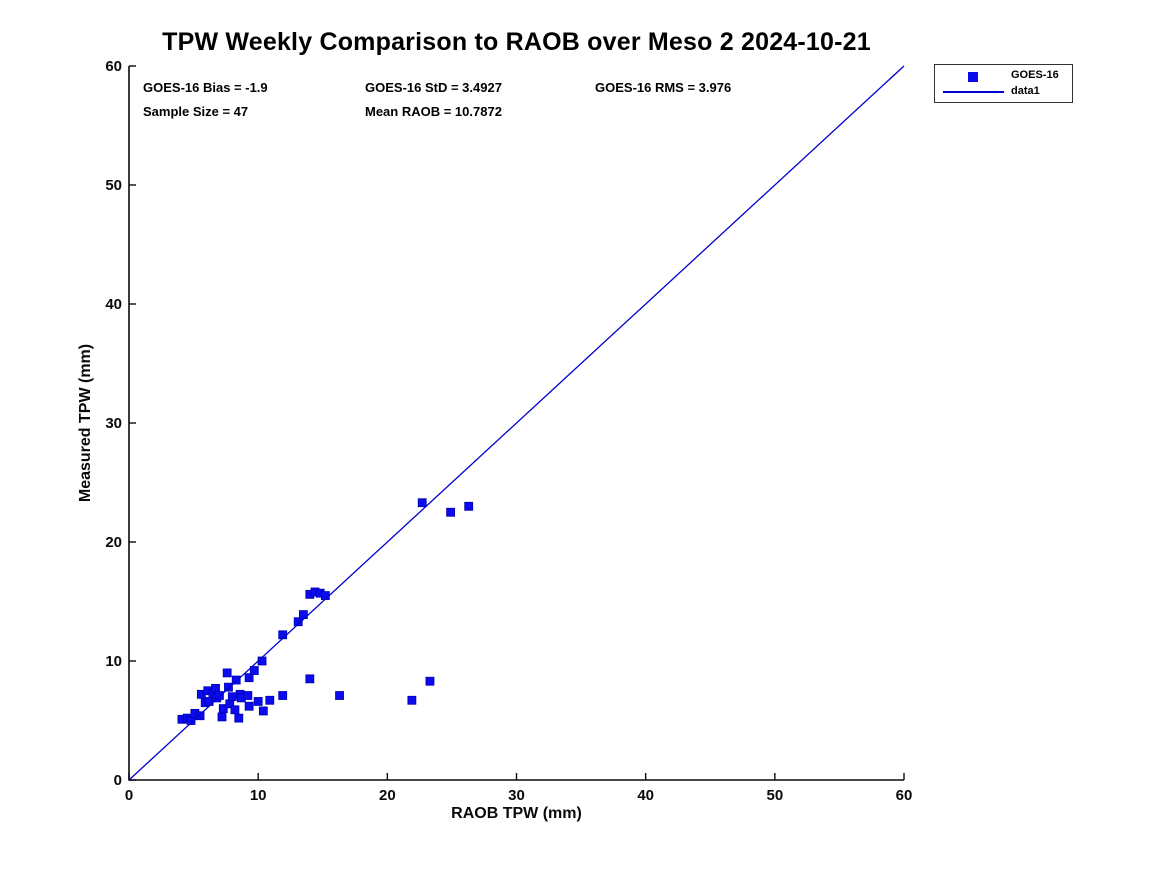 The image size is (1167, 875). Describe the element at coordinates (1025, 91) in the screenshot. I see `legend-label-data1: data1` at that location.